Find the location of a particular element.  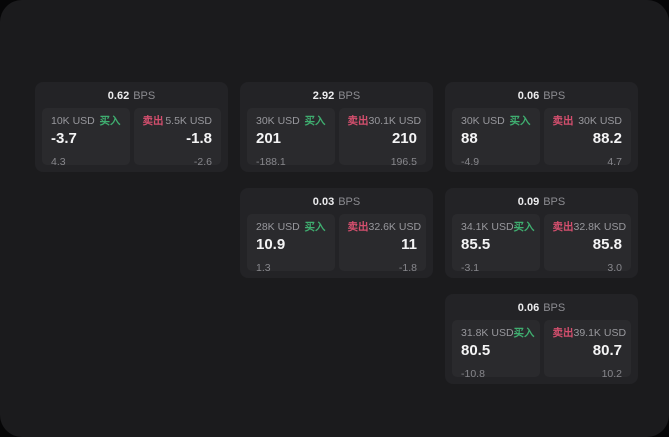

sell-tile-header: 卖出 30.1K USD is located at coordinates (384, 121).